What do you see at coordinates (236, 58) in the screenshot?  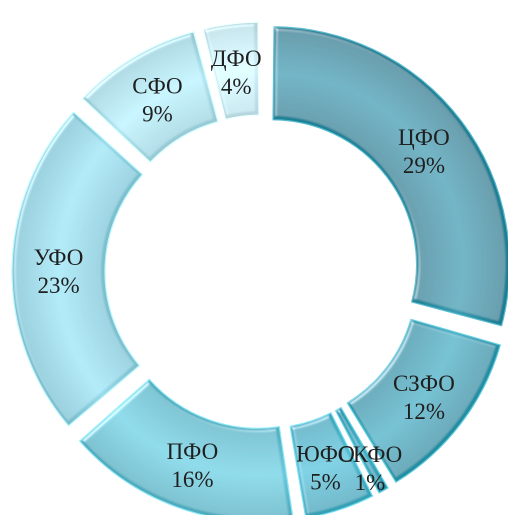 I see `slice-label-8: ДФО` at bounding box center [236, 58].